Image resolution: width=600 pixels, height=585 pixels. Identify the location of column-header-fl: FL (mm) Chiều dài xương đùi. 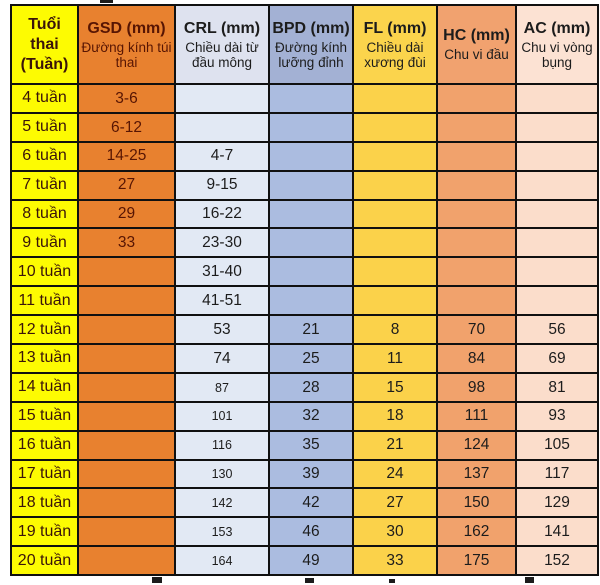
(395, 44).